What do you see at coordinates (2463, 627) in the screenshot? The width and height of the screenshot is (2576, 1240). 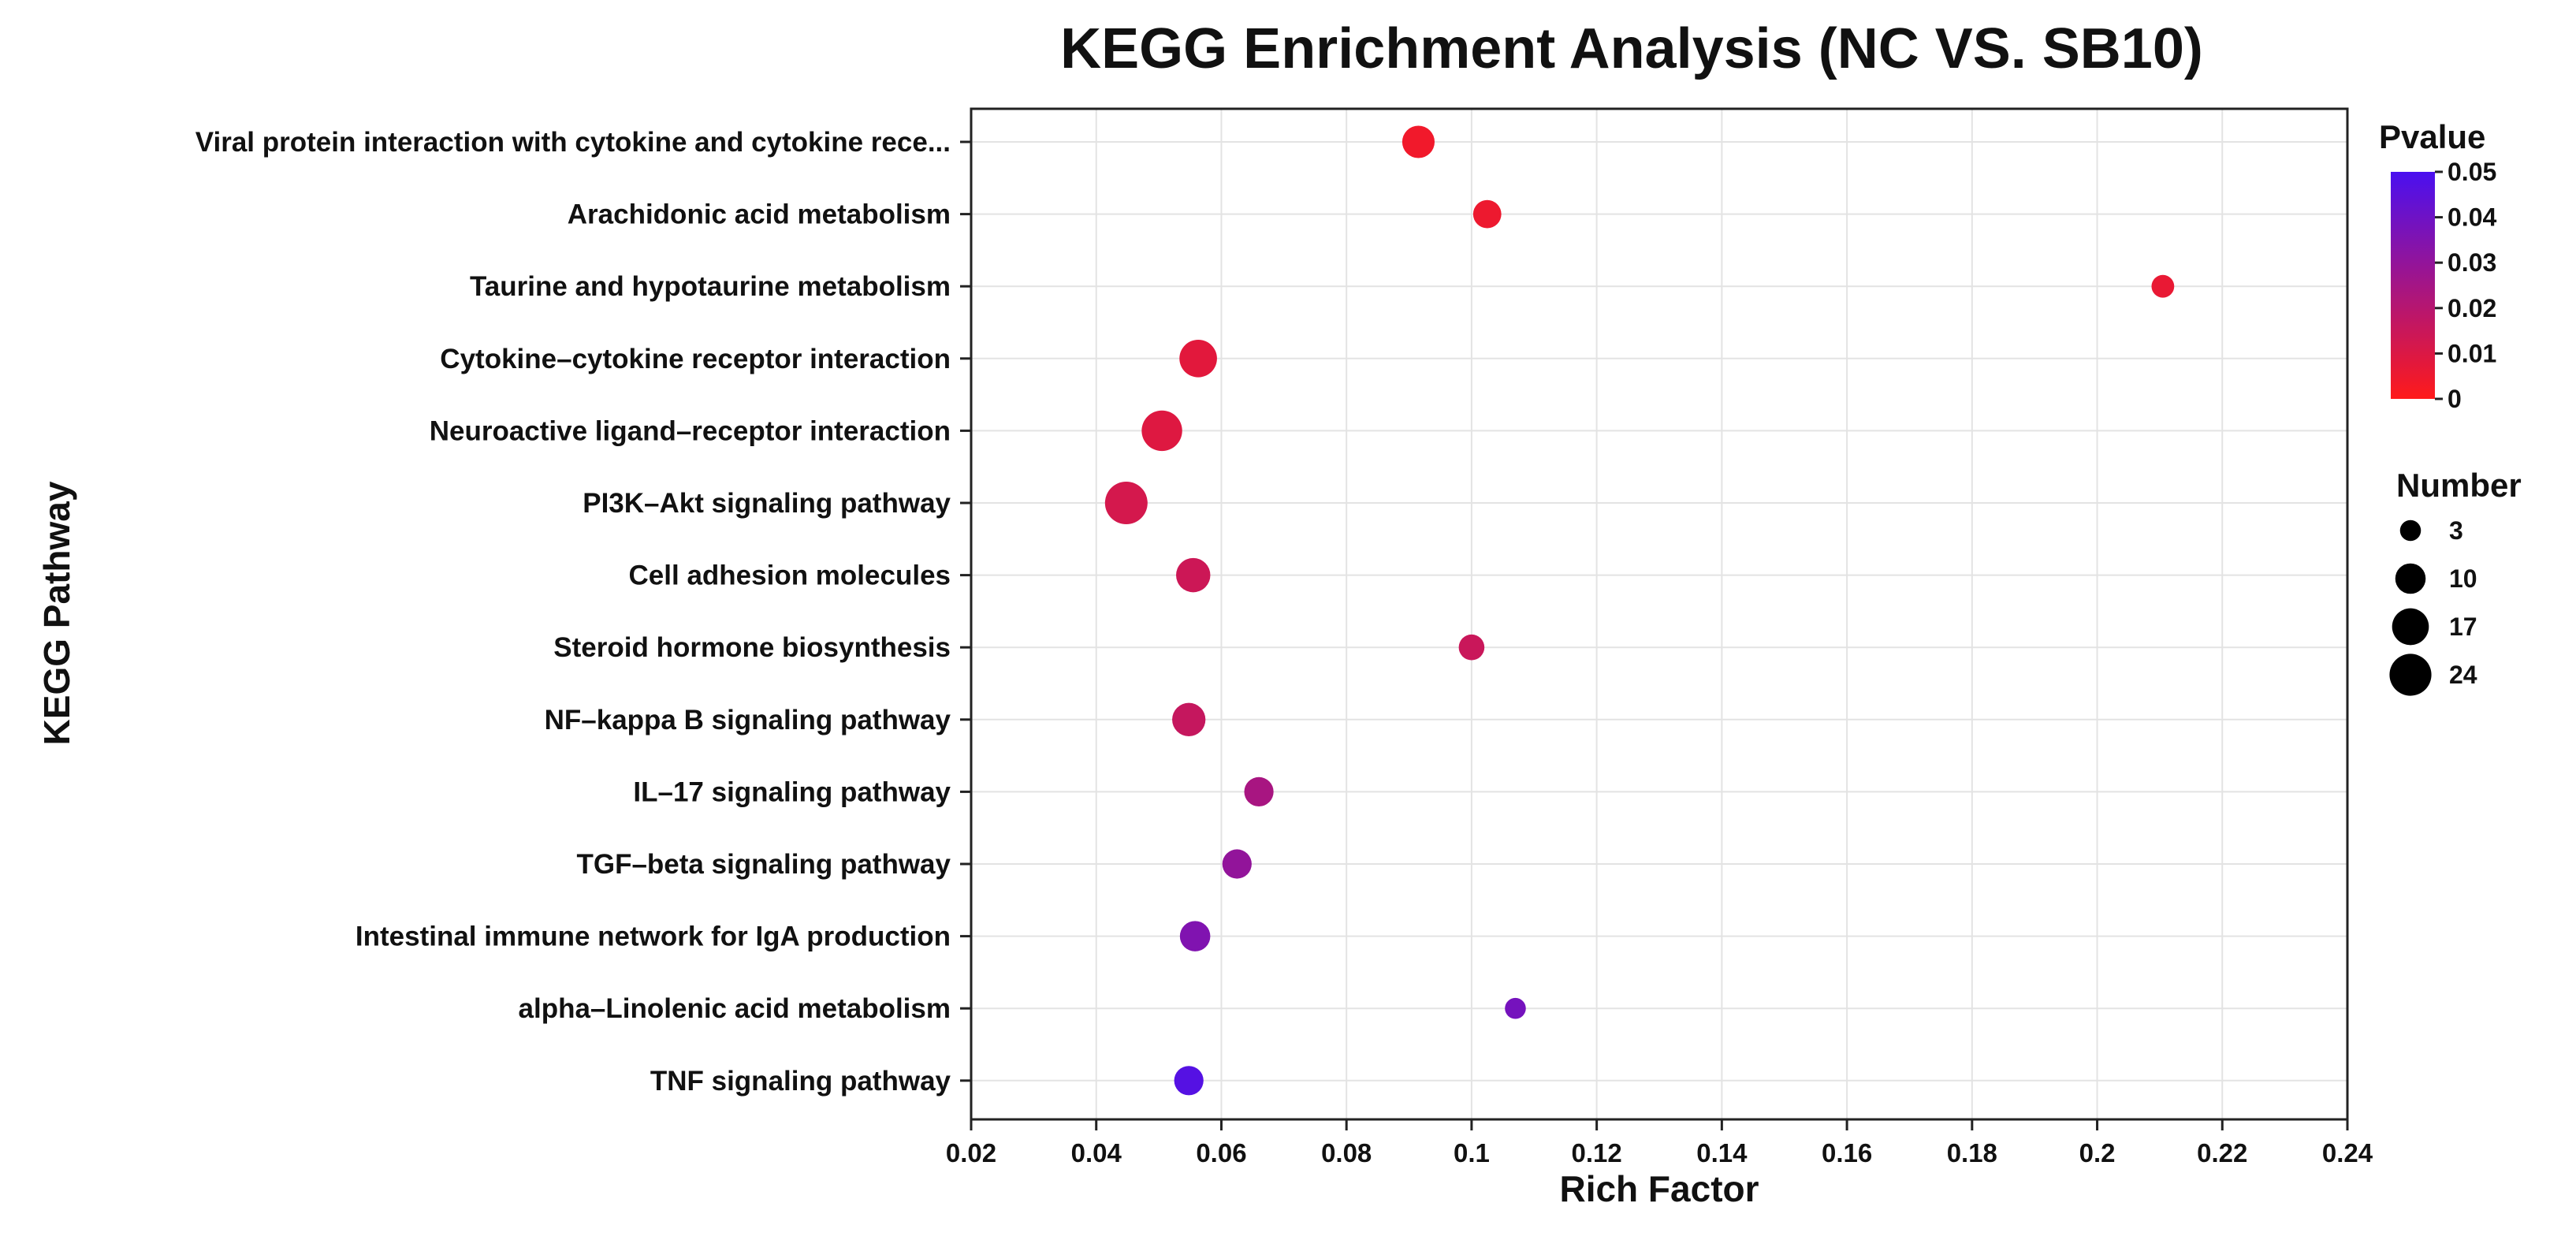 I see `number-legend-label: 17` at bounding box center [2463, 627].